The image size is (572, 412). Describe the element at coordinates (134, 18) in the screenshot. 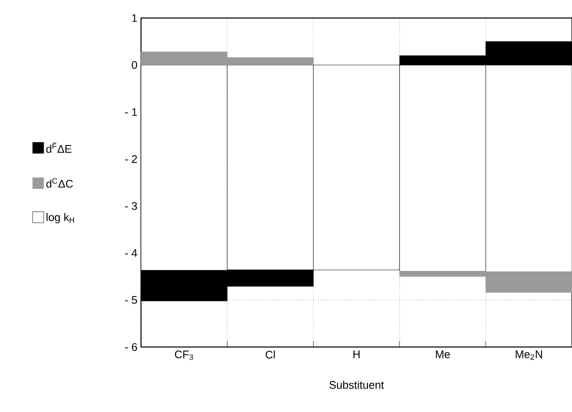

I see `y-tick-label: 1` at that location.